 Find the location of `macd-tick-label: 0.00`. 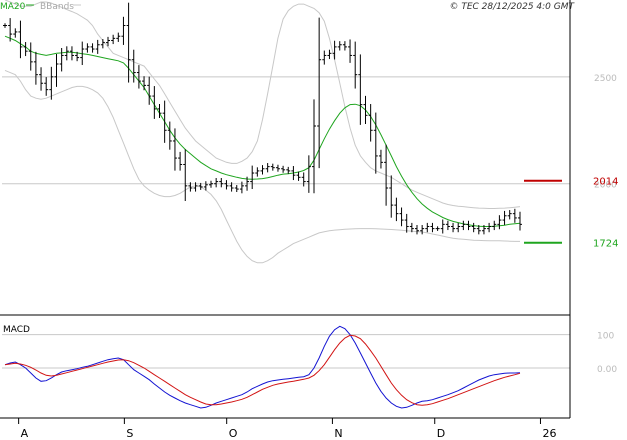

macd-tick-label: 0.00 is located at coordinates (607, 370).